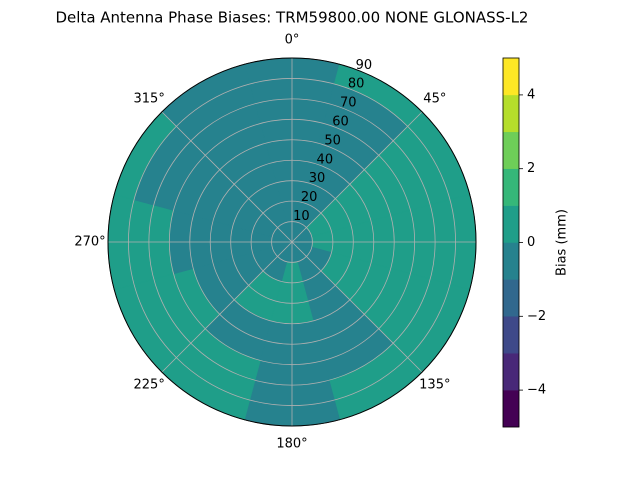  What do you see at coordinates (364, 65) in the screenshot?
I see `r-tick-label: 90` at bounding box center [364, 65].